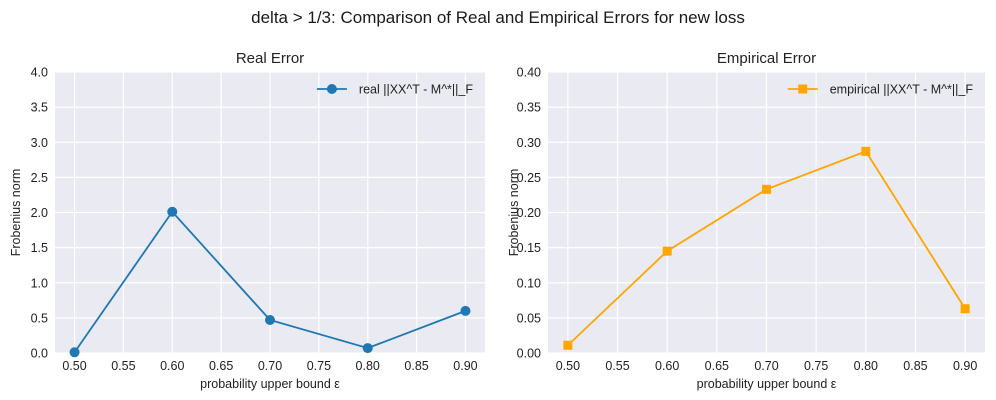 The width and height of the screenshot is (996, 400). What do you see at coordinates (766, 58) in the screenshot?
I see `chart-title: Empirical Error` at bounding box center [766, 58].